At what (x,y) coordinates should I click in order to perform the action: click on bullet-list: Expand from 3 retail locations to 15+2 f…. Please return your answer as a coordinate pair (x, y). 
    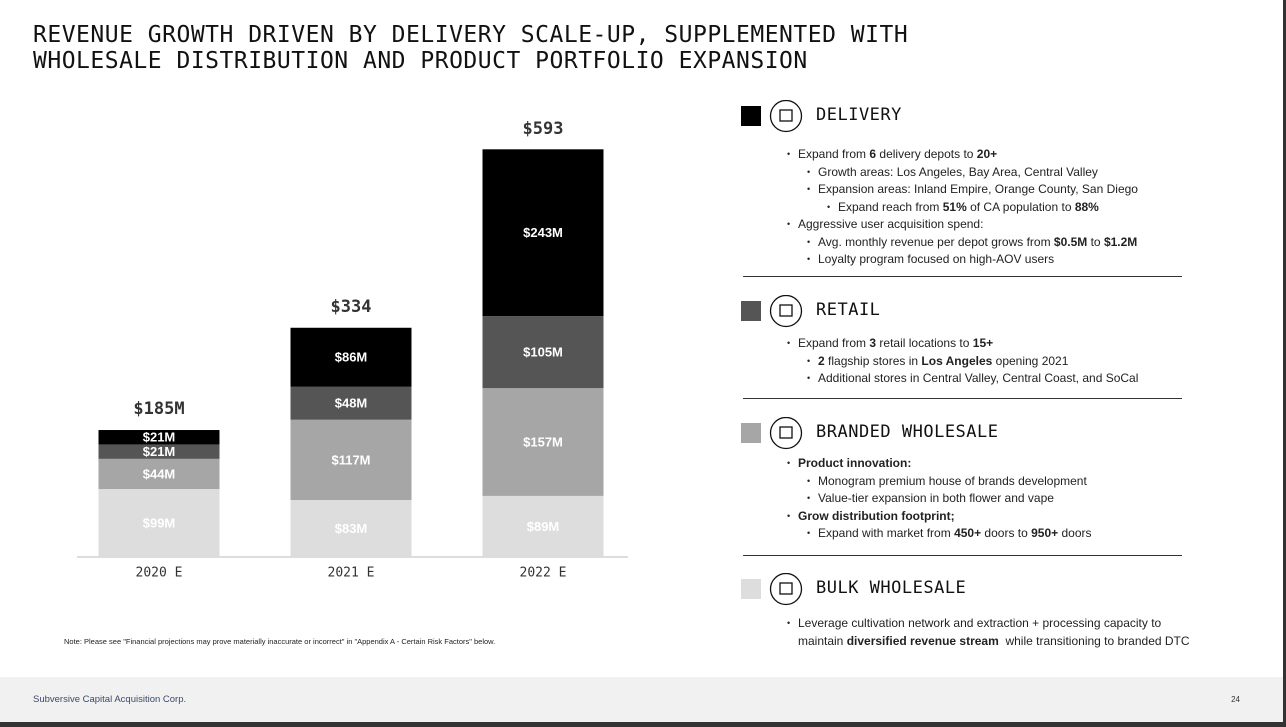
    Looking at the image, I should click on (992, 361).